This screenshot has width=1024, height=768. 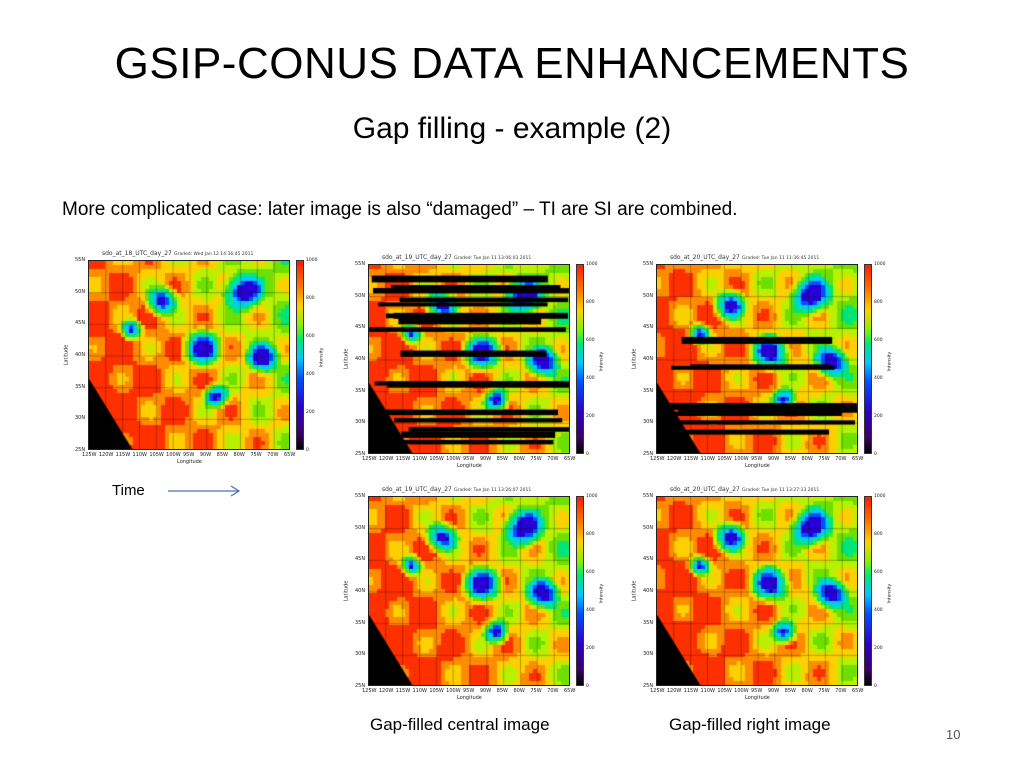 I want to click on longitude-tick-label: 125W, so click(x=657, y=459).